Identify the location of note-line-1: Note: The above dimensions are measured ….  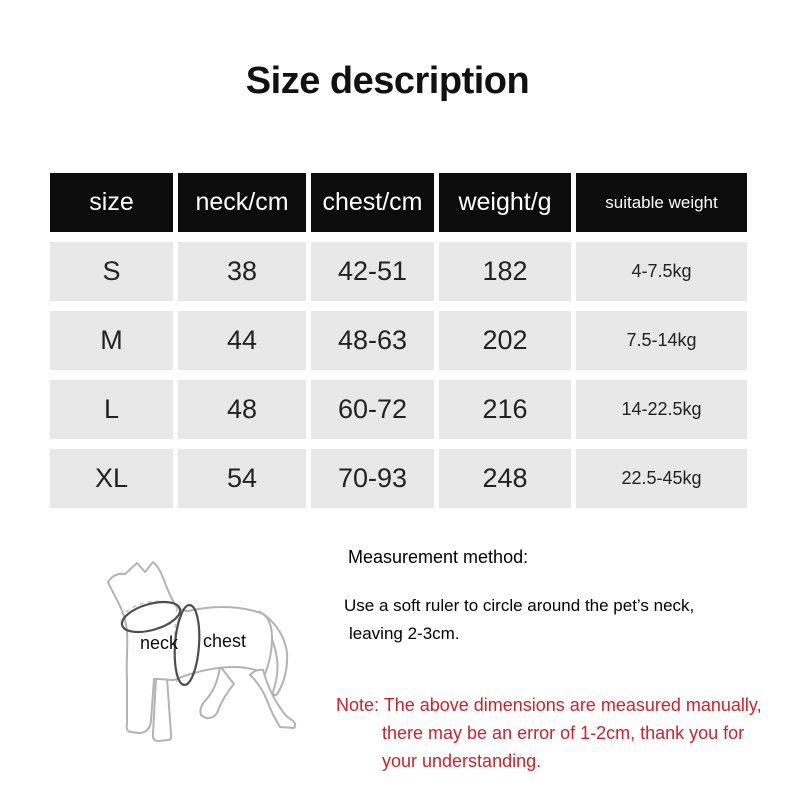
(549, 705).